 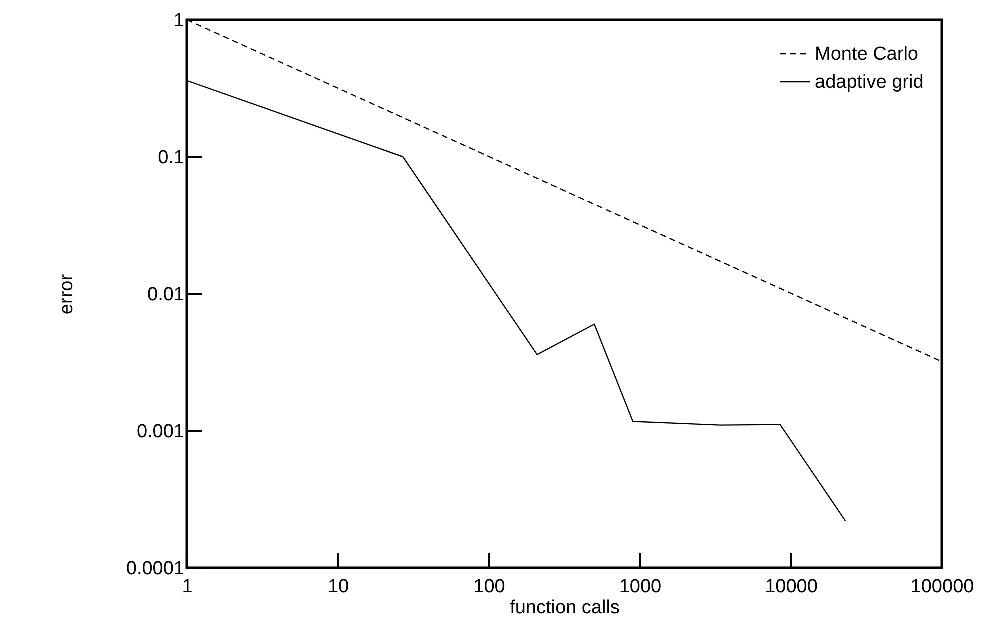 What do you see at coordinates (866, 54) in the screenshot?
I see `legend-label: Monte Carlo` at bounding box center [866, 54].